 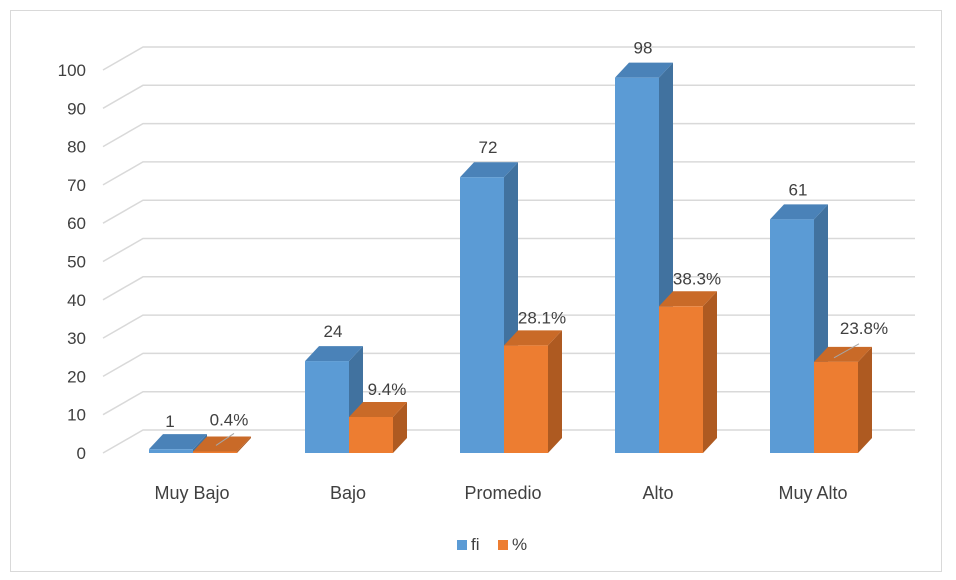 What do you see at coordinates (76, 185) in the screenshot?
I see `y-tick-label: 70` at bounding box center [76, 185].